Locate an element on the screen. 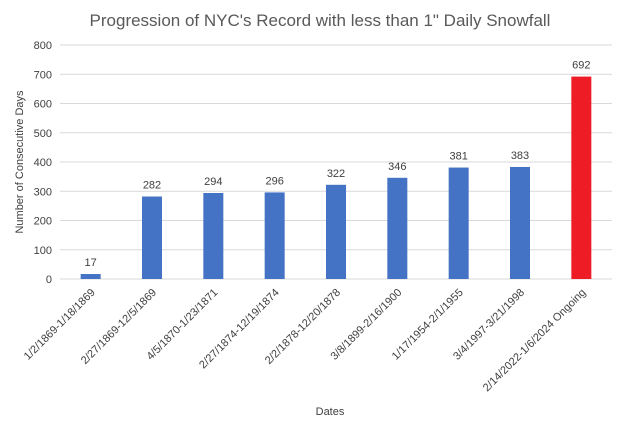 The height and width of the screenshot is (431, 629). data-label: 381 is located at coordinates (458, 157).